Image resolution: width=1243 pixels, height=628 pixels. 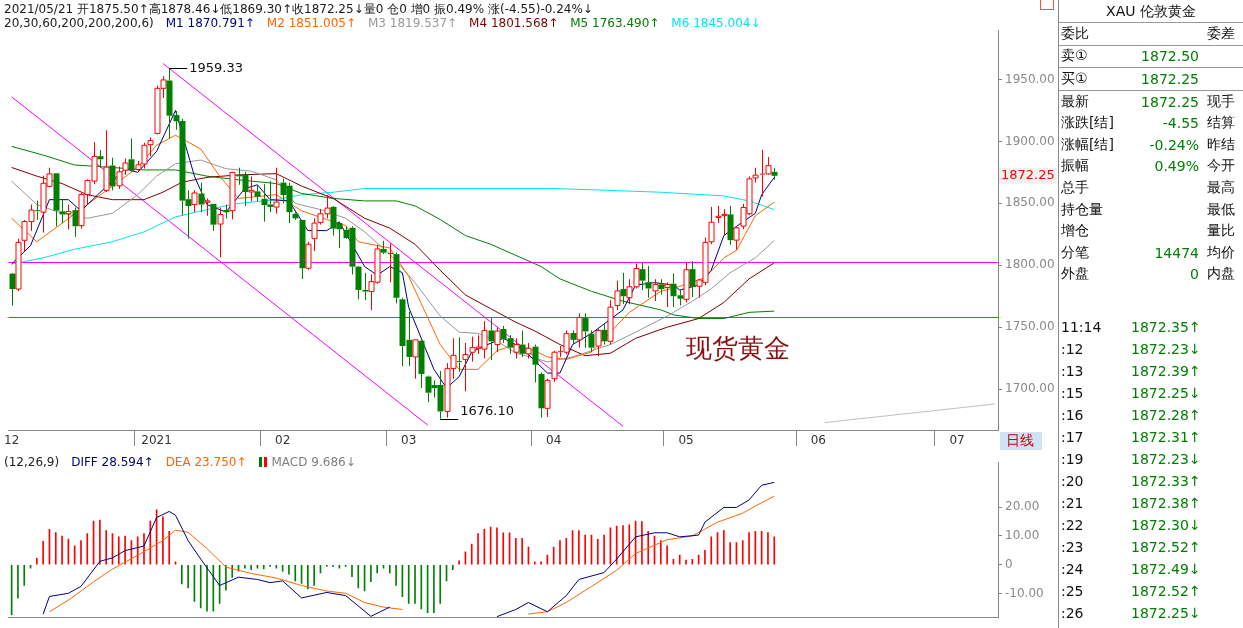 I want to click on text: -4.55, so click(x=1180, y=123).